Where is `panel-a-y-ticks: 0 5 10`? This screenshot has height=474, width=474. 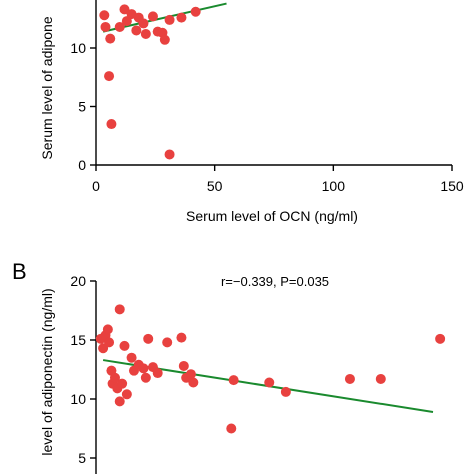 panel-a-y-ticks: 0 5 10 is located at coordinates (83, 106).